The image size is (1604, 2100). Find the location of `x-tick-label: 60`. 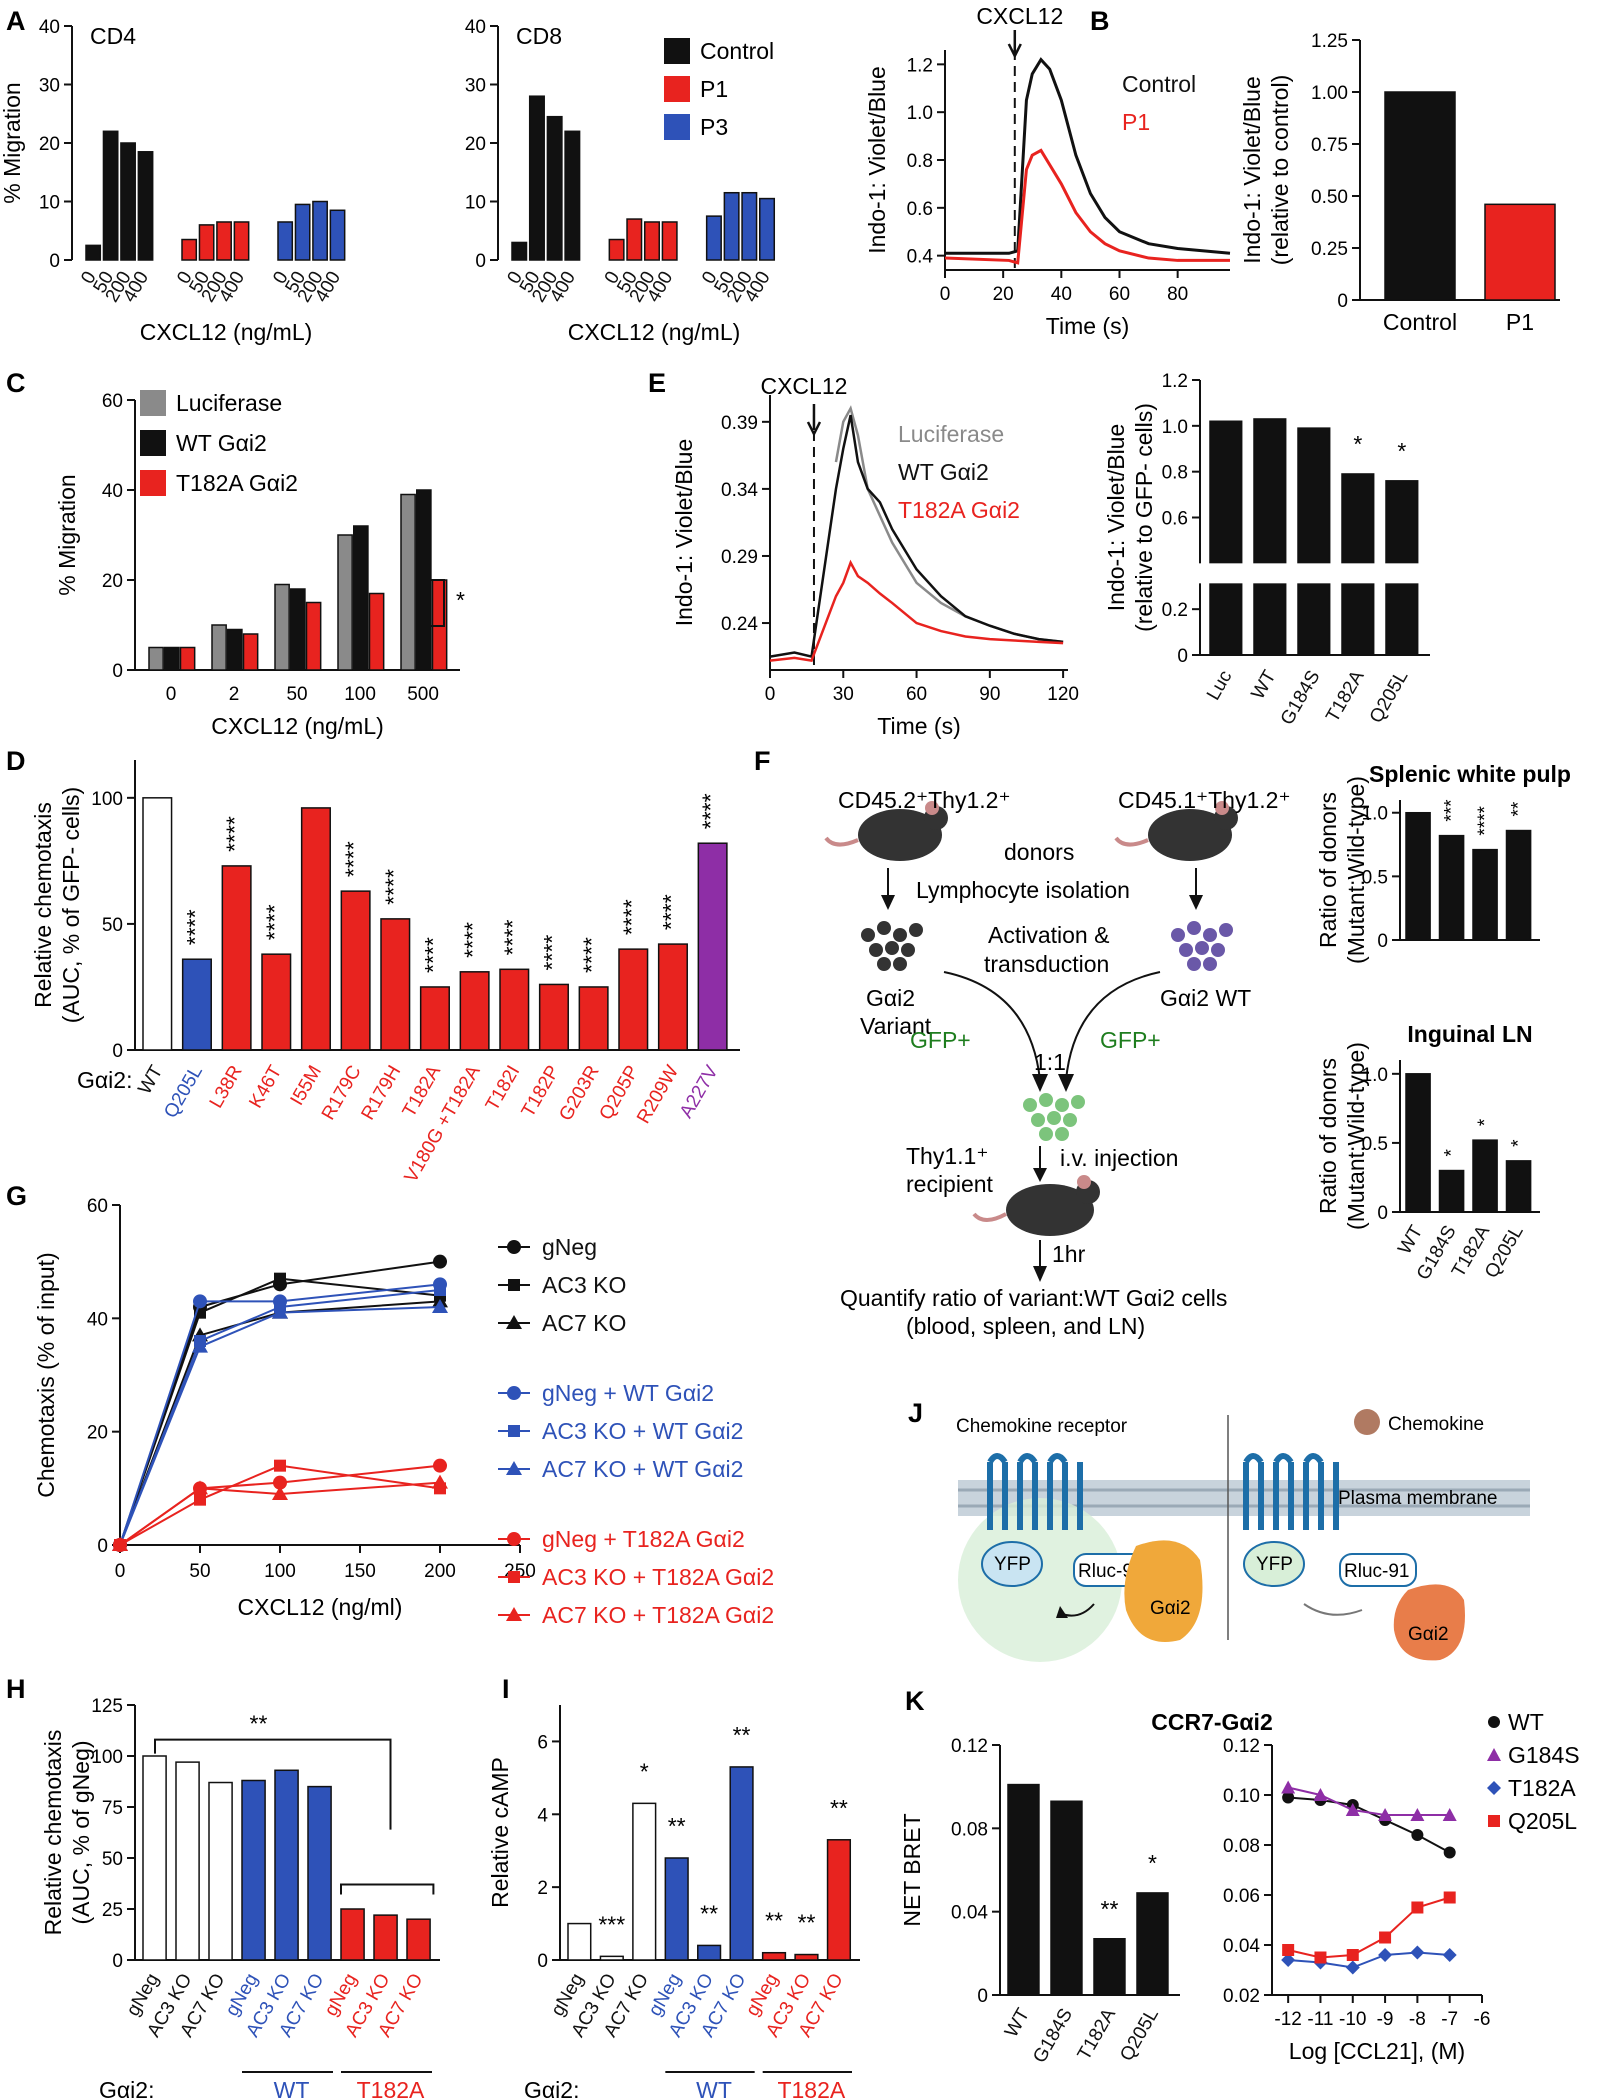

x-tick-label: 60 is located at coordinates (1119, 294).